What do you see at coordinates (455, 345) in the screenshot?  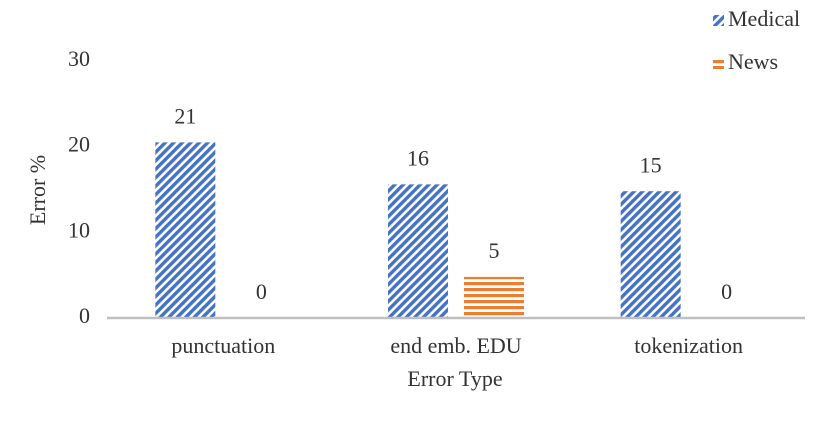 I see `x-tick-label: end emb. EDU` at bounding box center [455, 345].